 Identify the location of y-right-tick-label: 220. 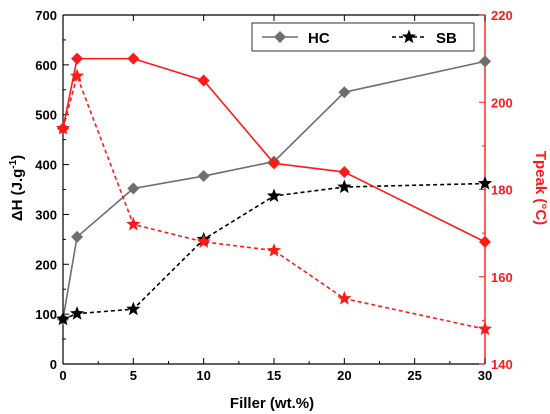
(502, 15).